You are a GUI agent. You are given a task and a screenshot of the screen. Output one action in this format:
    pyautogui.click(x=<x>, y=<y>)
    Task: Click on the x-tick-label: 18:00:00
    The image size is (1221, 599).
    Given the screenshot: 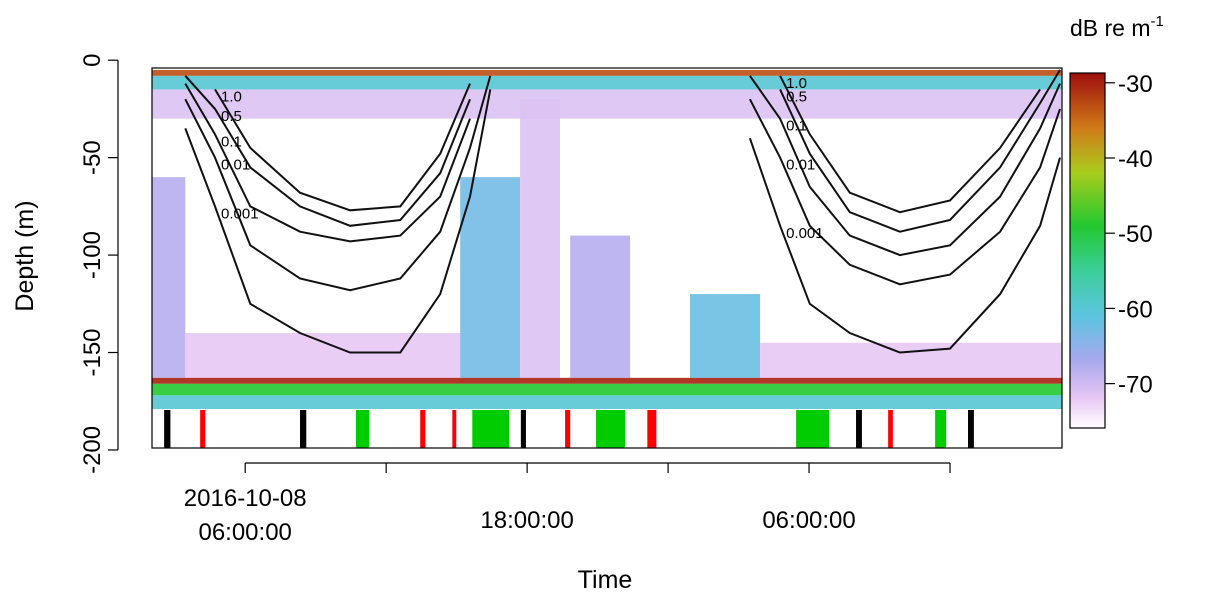 What is the action you would take?
    pyautogui.click(x=526, y=520)
    